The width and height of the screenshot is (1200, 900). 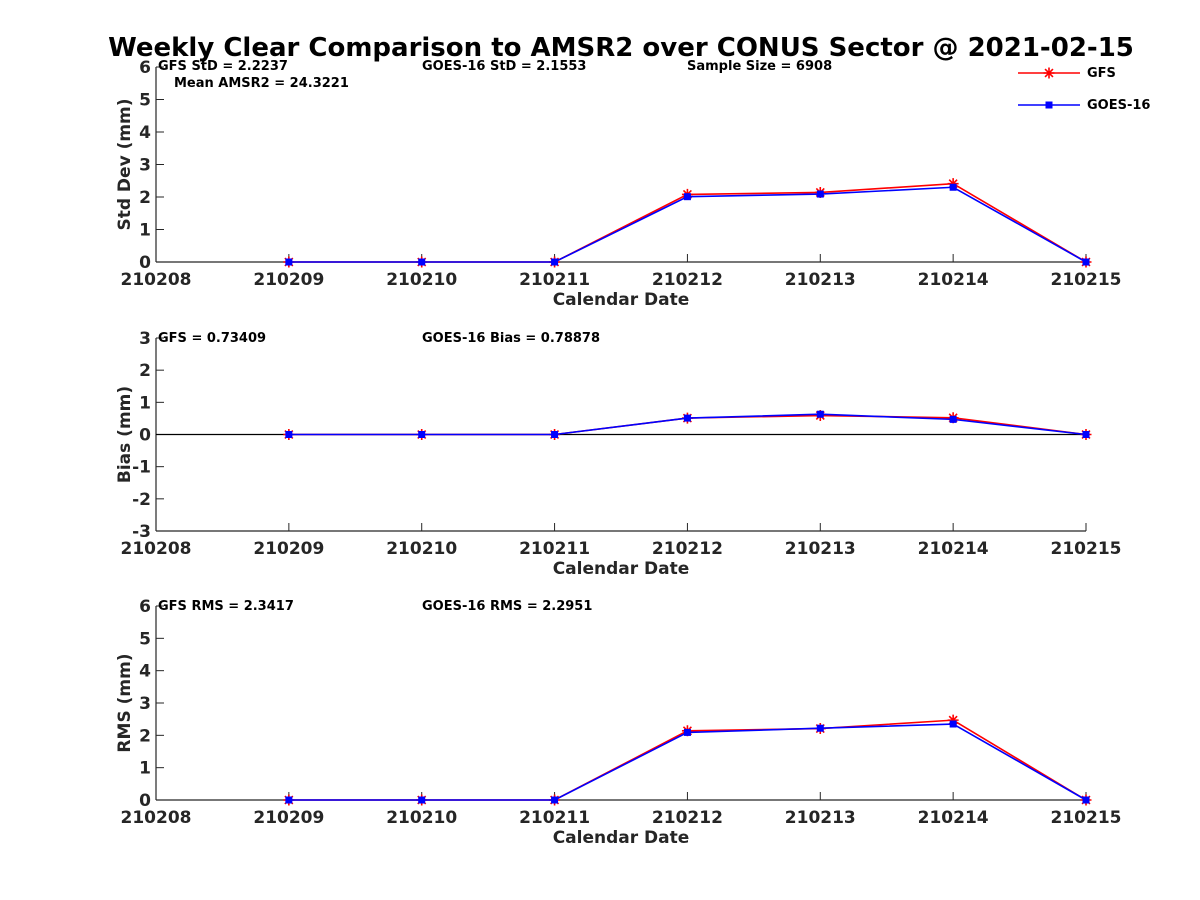 What do you see at coordinates (1084, 105) in the screenshot?
I see `legend-entry-goes-16: GOES-16` at bounding box center [1084, 105].